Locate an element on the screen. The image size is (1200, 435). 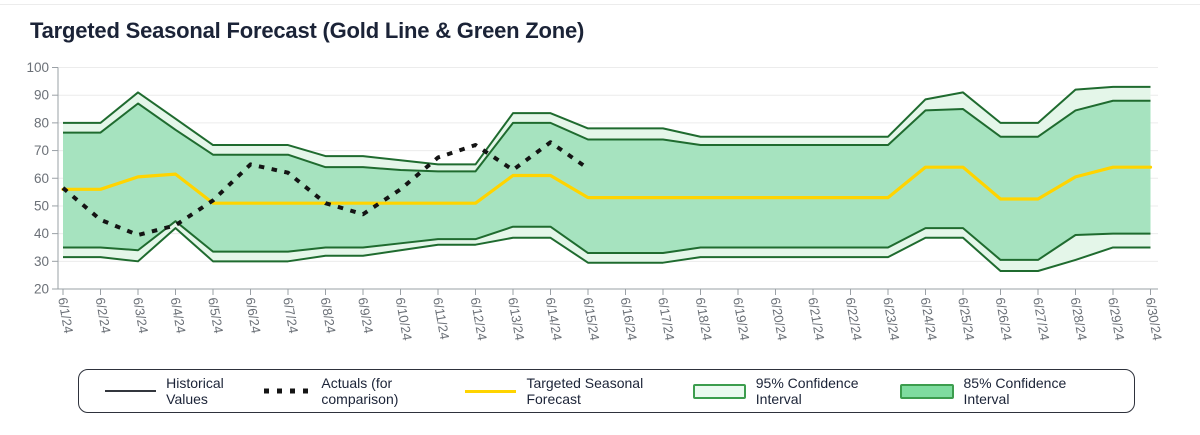
forecast-line is located at coordinates (607, 185).